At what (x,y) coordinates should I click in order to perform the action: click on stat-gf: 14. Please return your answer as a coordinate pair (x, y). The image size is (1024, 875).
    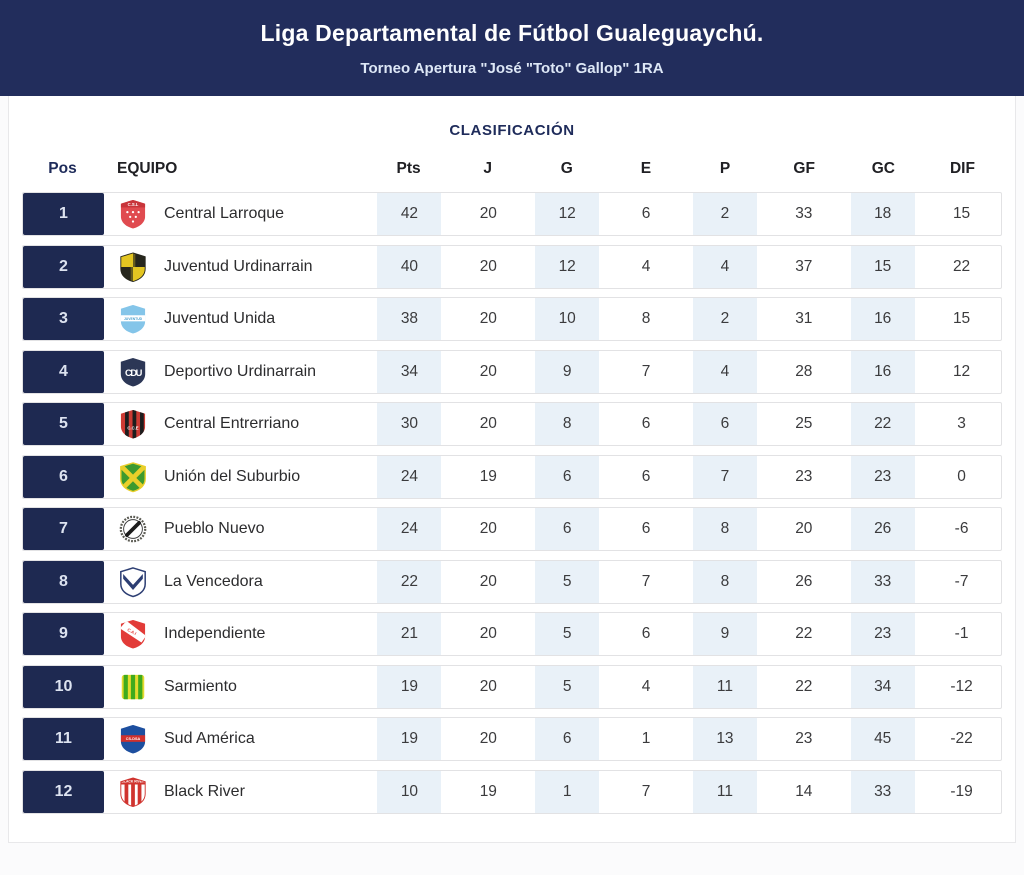
    Looking at the image, I should click on (804, 791).